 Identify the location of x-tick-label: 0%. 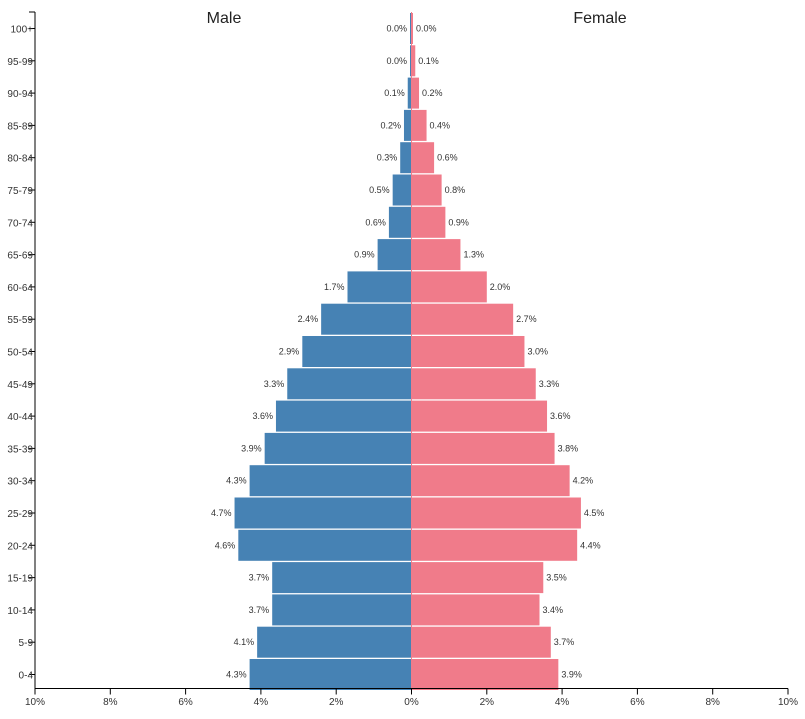
(411, 702).